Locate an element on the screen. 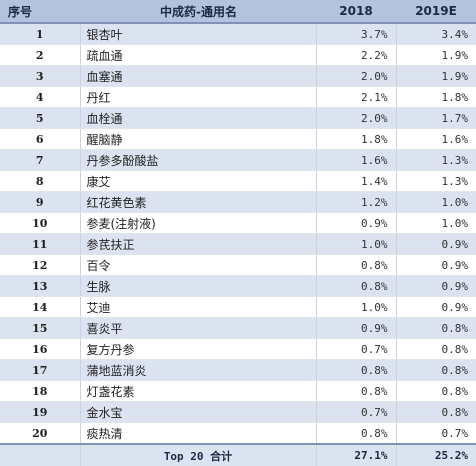 This screenshot has width=476, height=466. drug-name: 疏血通 is located at coordinates (197, 55).